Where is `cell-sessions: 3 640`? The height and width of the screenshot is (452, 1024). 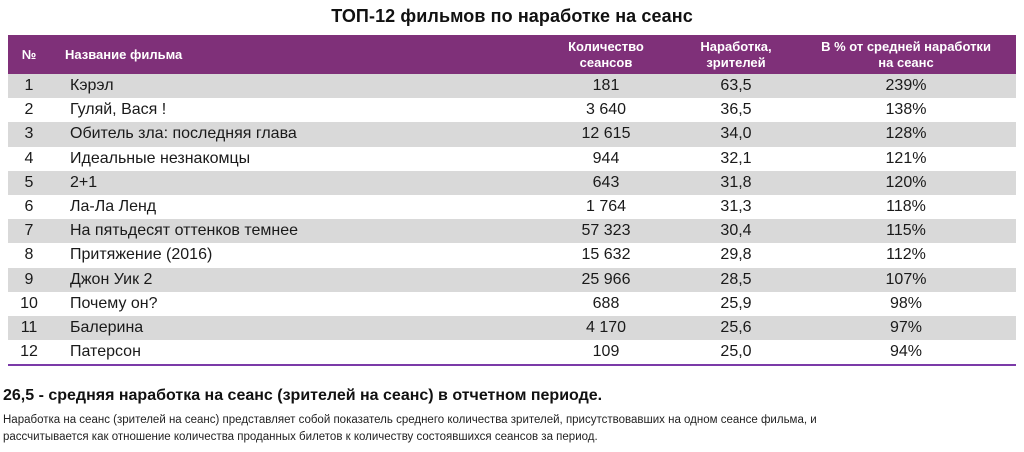 cell-sessions: 3 640 is located at coordinates (606, 110).